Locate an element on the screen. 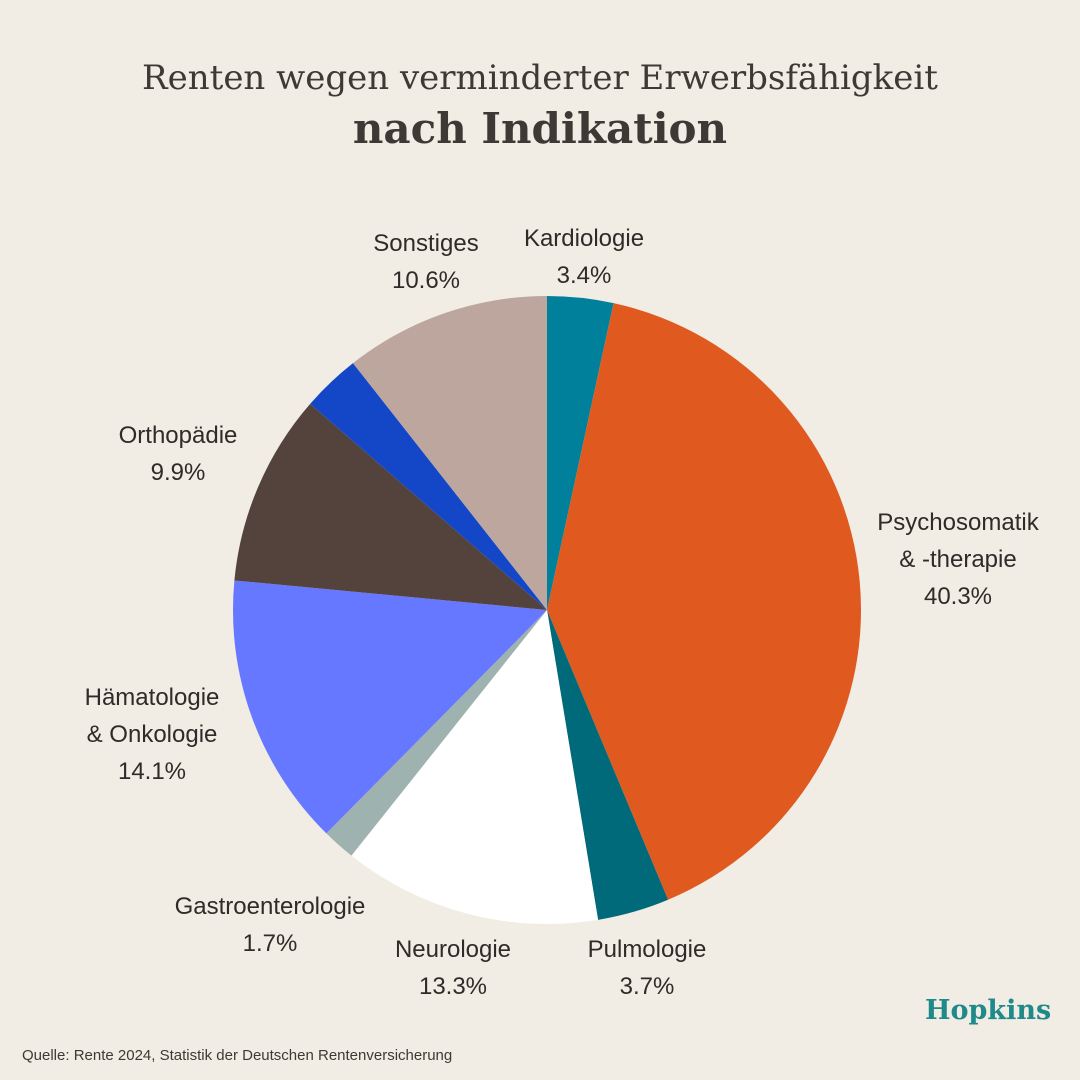  pie-slice-unlabeled is located at coordinates (428, 486).